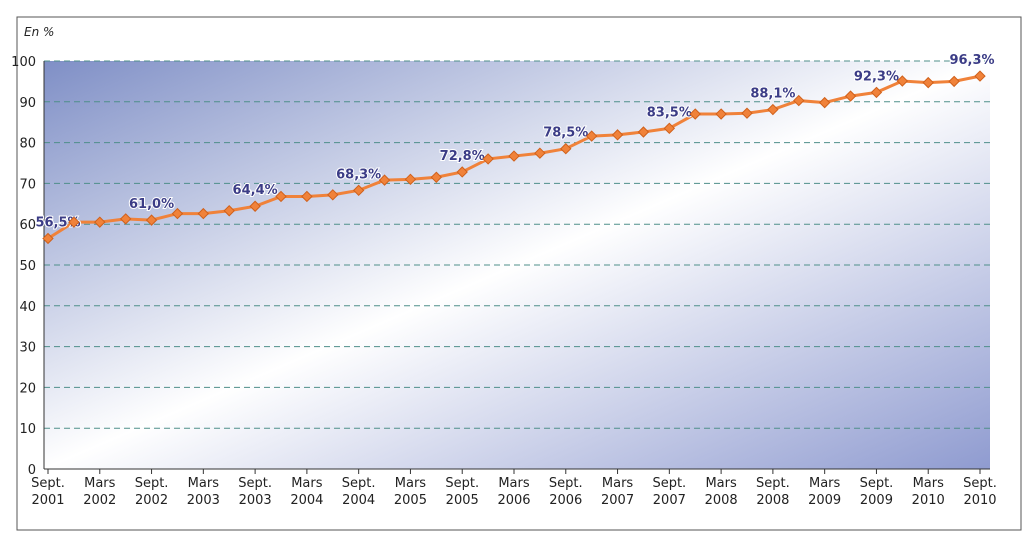  What do you see at coordinates (773, 492) in the screenshot?
I see `x-tick-label: Sept. 2008` at bounding box center [773, 492].